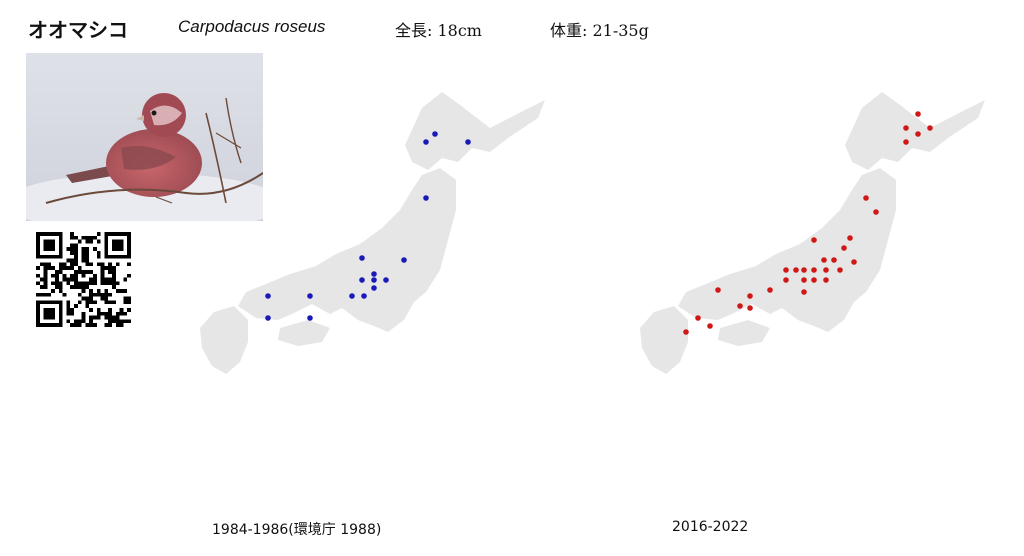  I want to click on bird-photo, so click(144, 137).